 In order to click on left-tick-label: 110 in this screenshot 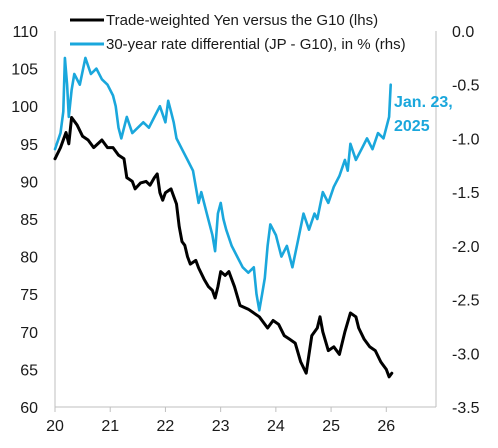, I will do `click(25, 32)`.